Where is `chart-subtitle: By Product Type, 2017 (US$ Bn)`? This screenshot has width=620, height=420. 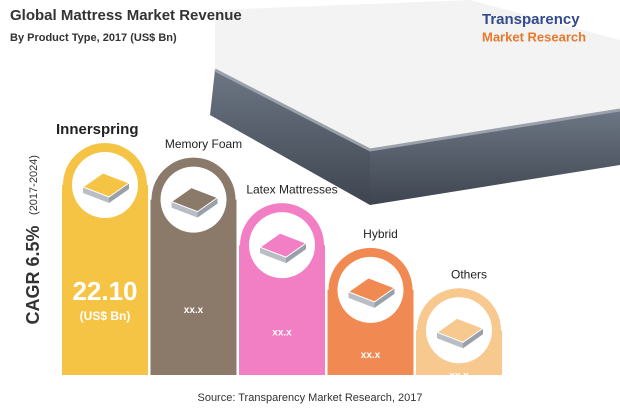
chart-subtitle: By Product Type, 2017 (US$ Bn) is located at coordinates (93, 38).